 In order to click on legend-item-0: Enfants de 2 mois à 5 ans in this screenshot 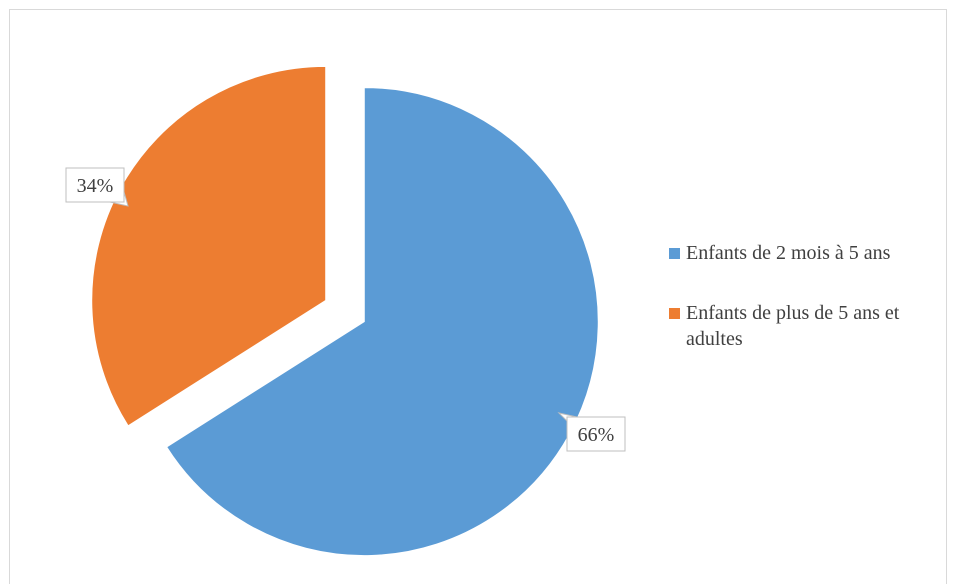, I will do `click(809, 253)`.